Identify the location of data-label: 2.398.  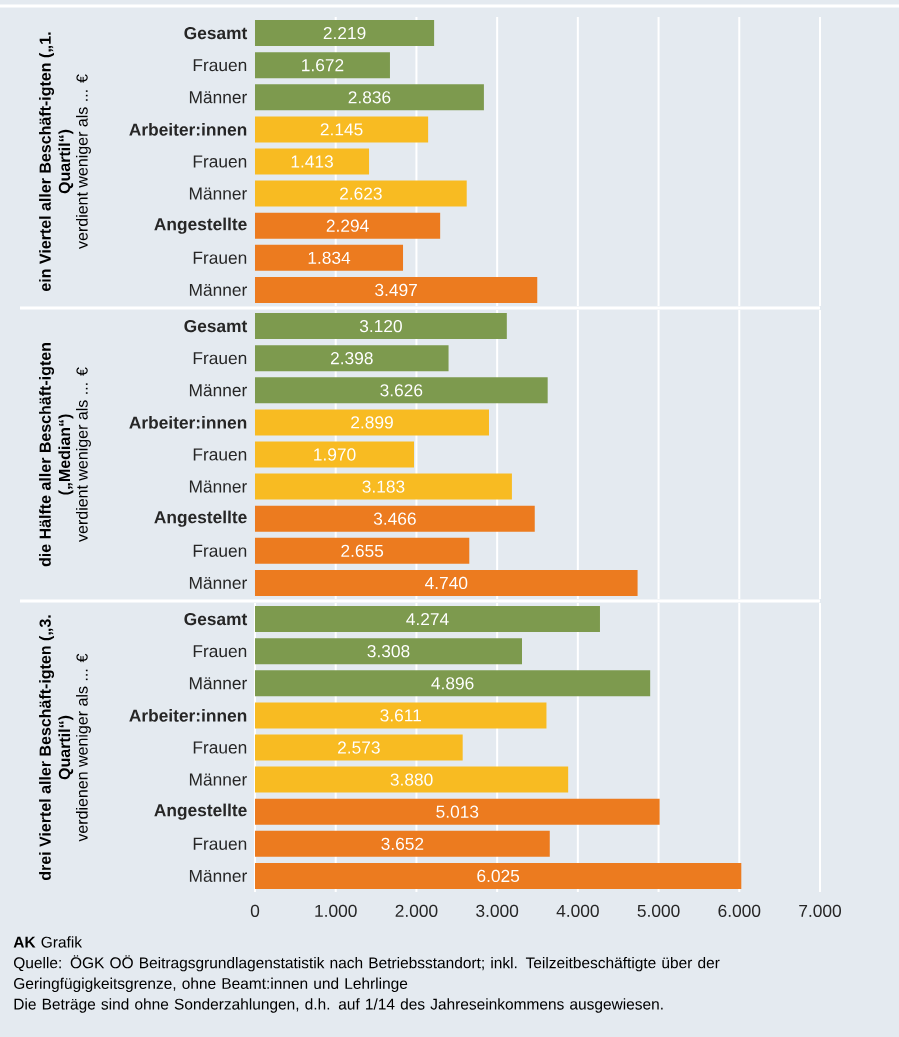
(351, 358).